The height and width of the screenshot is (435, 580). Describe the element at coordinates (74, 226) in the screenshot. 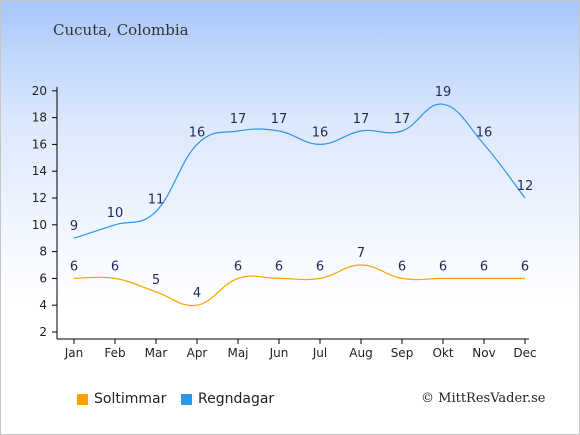

I see `data-label-regndagar: 9` at that location.